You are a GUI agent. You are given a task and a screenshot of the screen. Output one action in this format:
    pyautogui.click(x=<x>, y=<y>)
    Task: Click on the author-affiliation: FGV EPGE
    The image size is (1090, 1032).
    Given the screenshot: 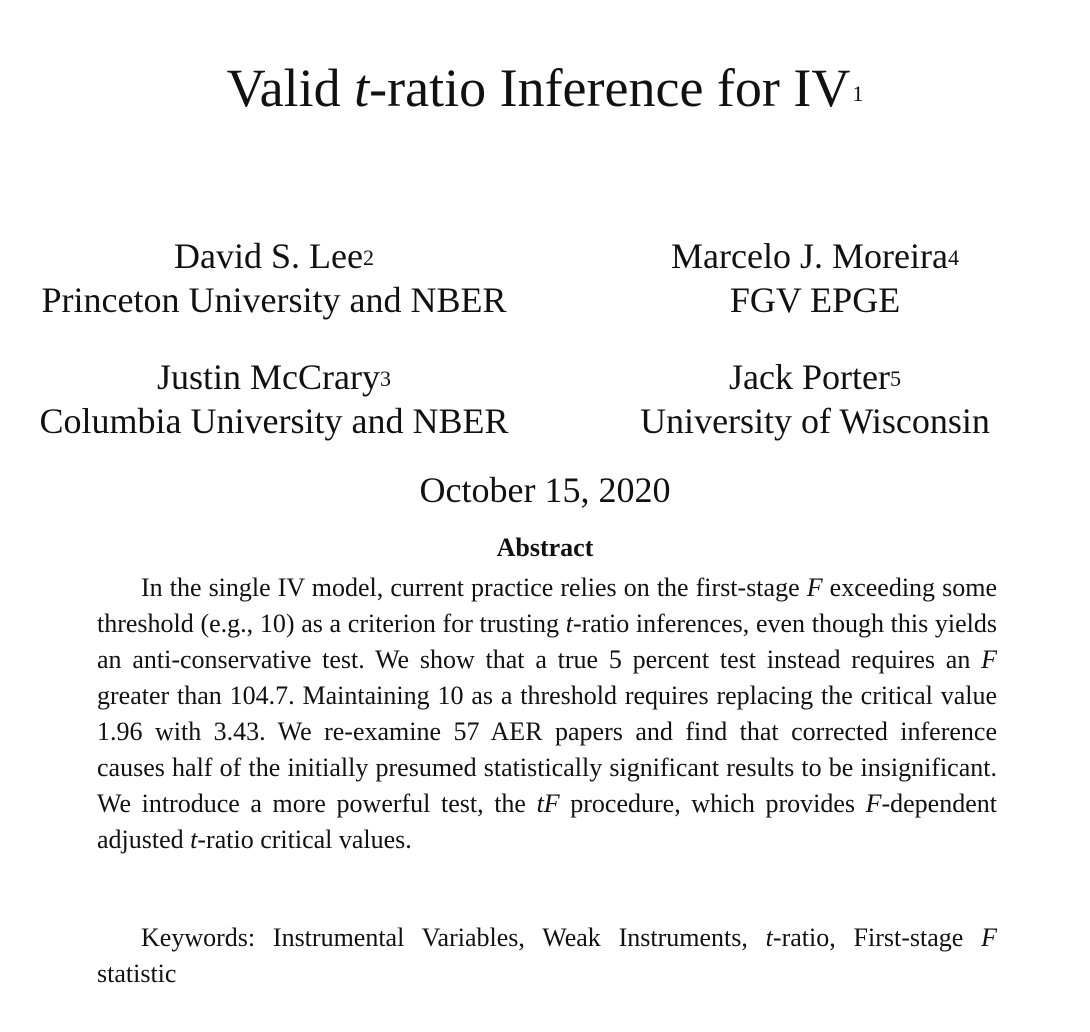 What is the action you would take?
    pyautogui.click(x=815, y=300)
    